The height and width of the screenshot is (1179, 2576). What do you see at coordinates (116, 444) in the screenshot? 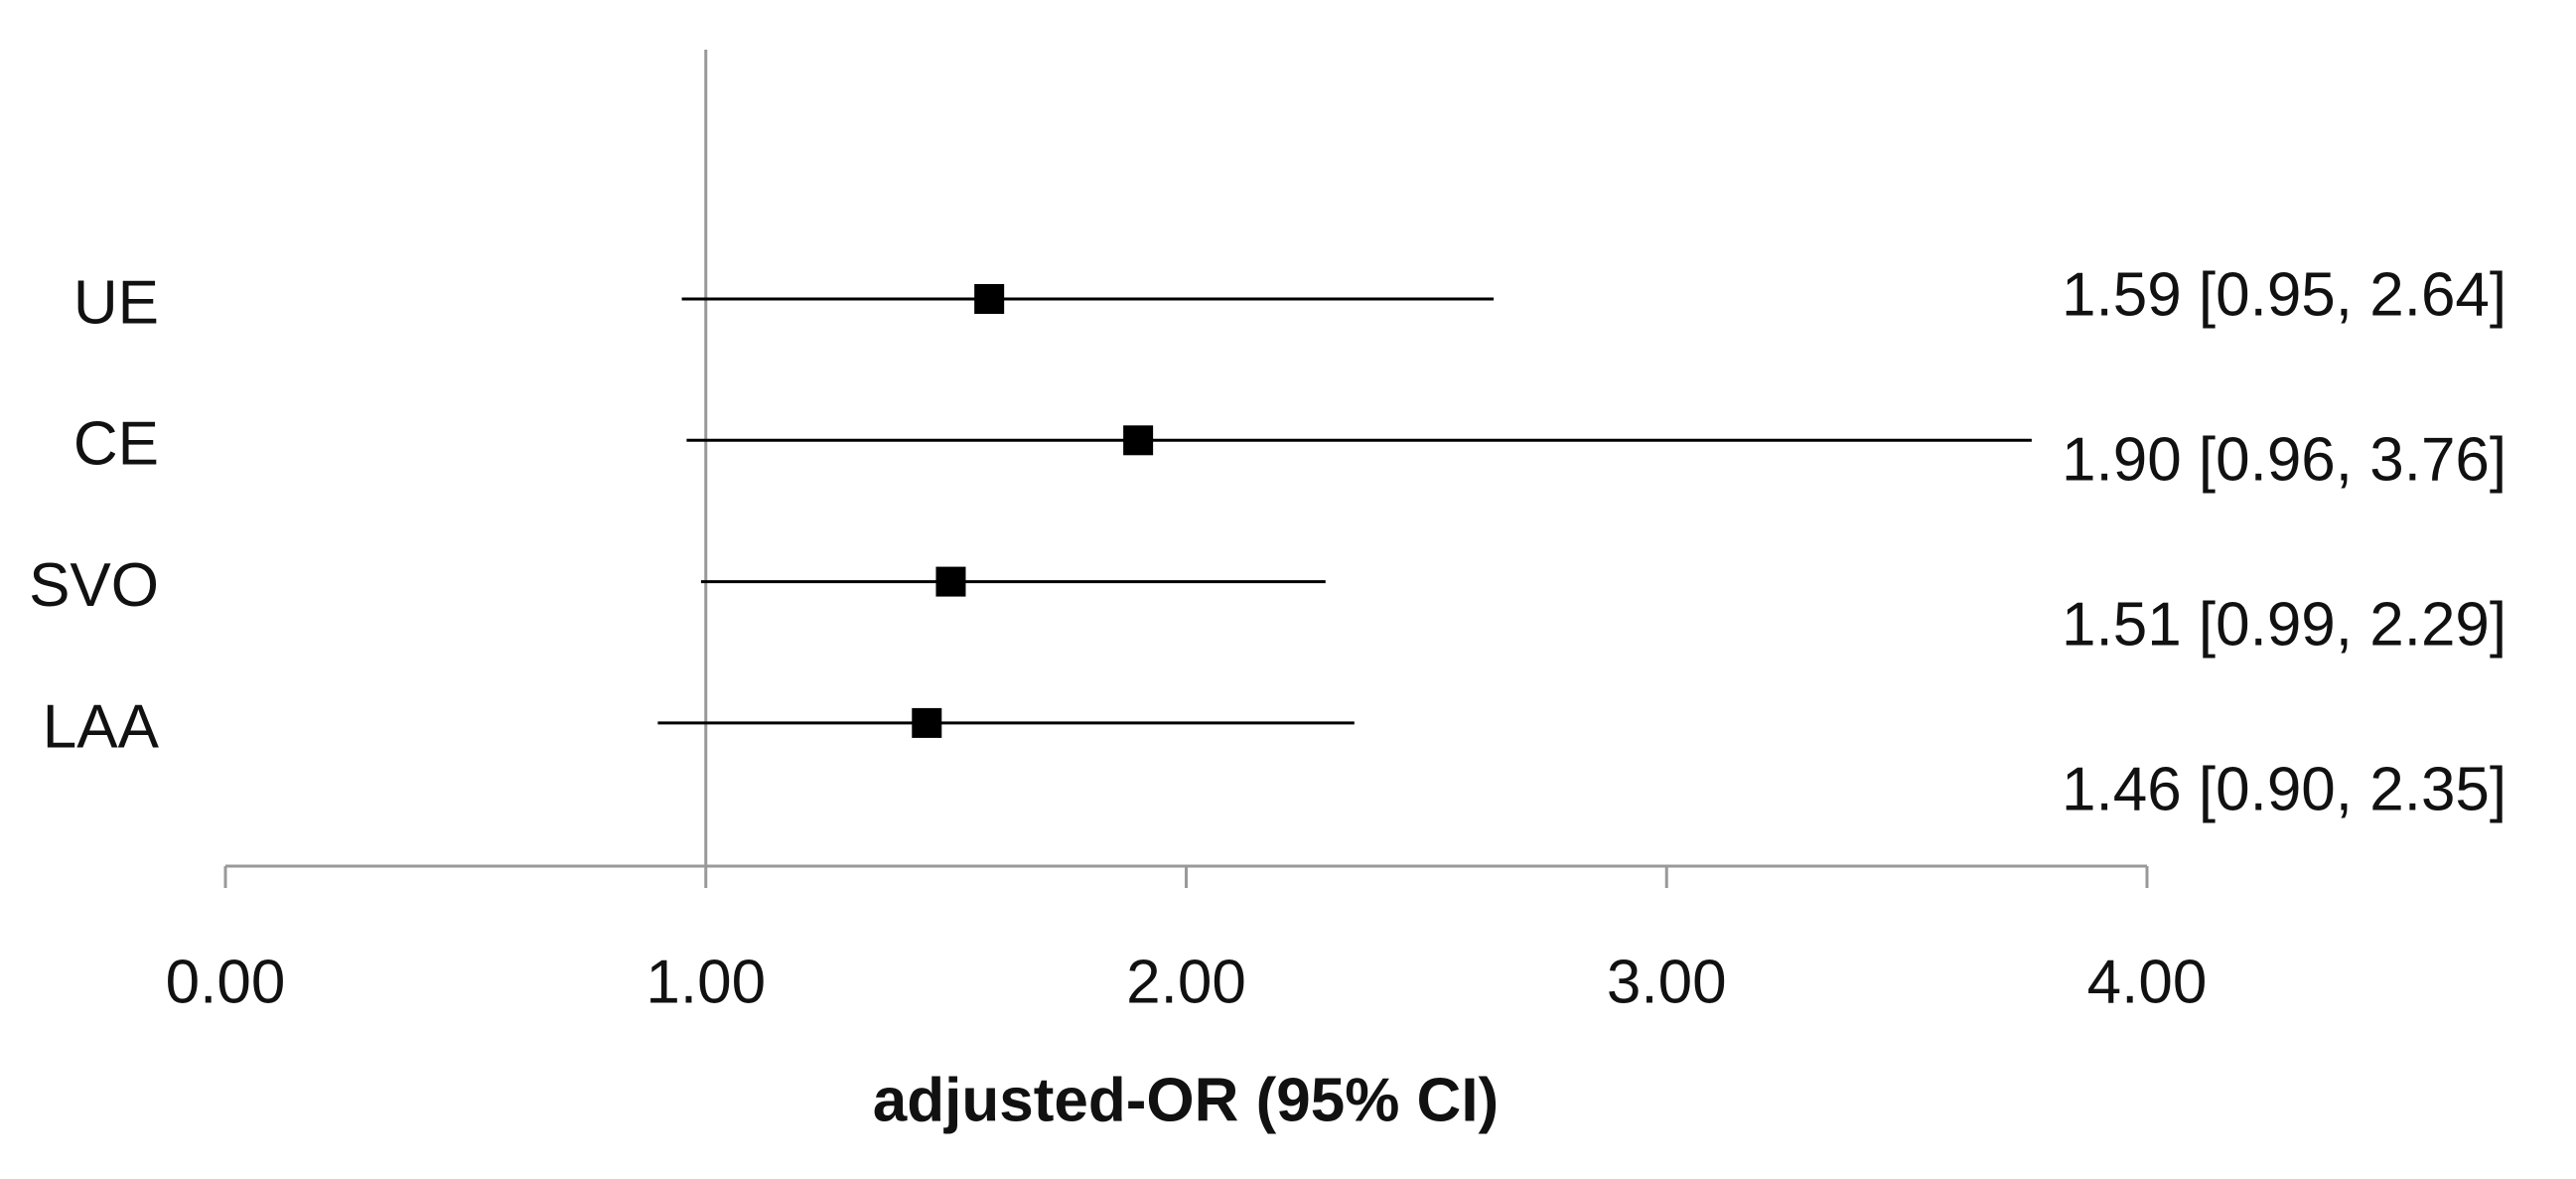
I see `category-label: CE` at bounding box center [116, 444].